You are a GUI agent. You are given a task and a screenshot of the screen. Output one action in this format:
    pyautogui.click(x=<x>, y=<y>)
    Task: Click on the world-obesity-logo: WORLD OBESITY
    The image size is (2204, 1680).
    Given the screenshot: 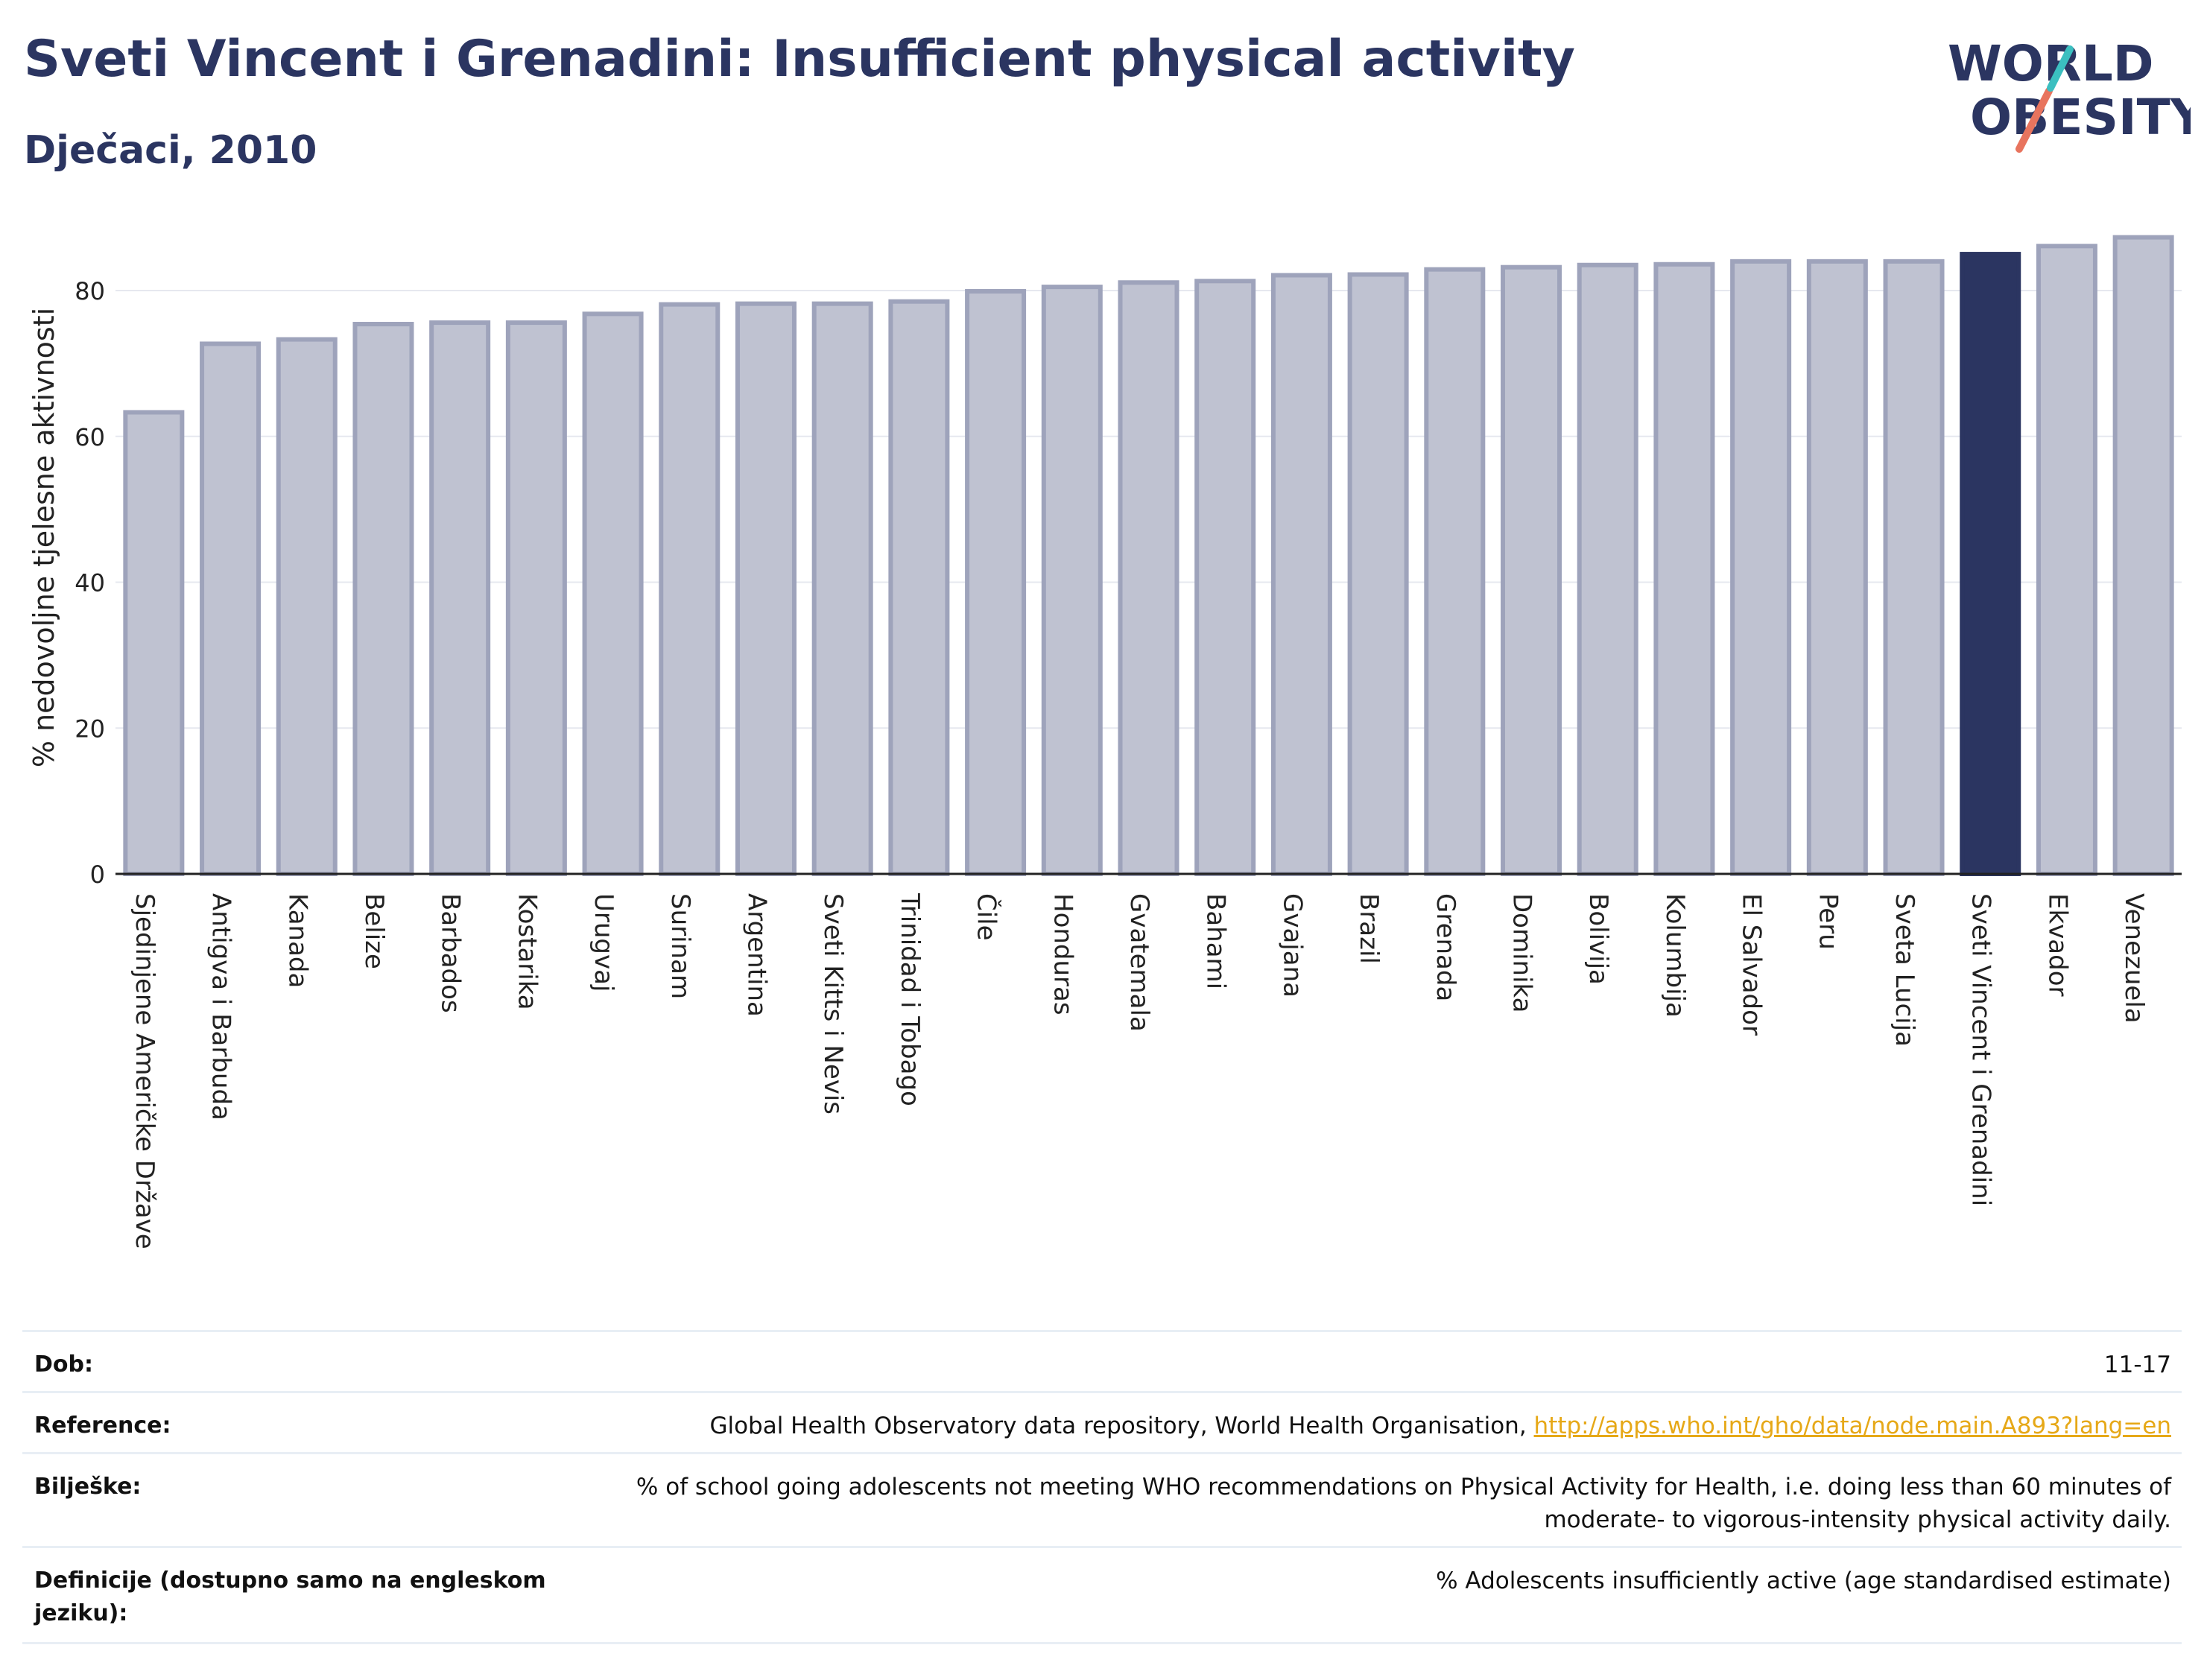 What is the action you would take?
    pyautogui.click(x=2069, y=94)
    